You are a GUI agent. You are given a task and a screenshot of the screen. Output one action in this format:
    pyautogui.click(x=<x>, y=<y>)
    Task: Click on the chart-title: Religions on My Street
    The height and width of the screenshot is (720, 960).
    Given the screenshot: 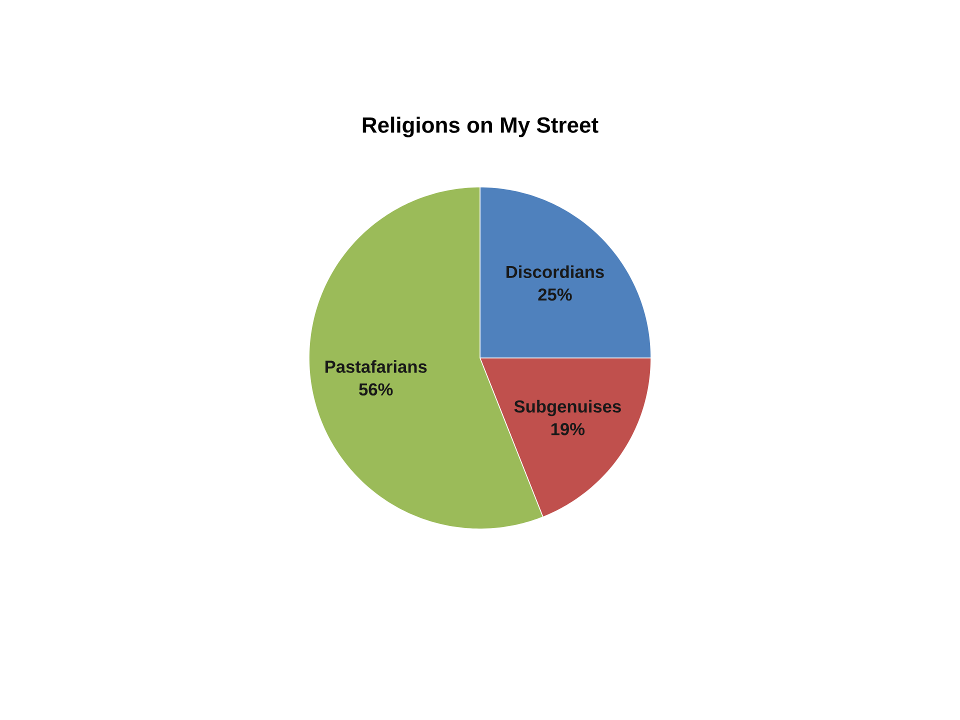 What is the action you would take?
    pyautogui.click(x=480, y=127)
    